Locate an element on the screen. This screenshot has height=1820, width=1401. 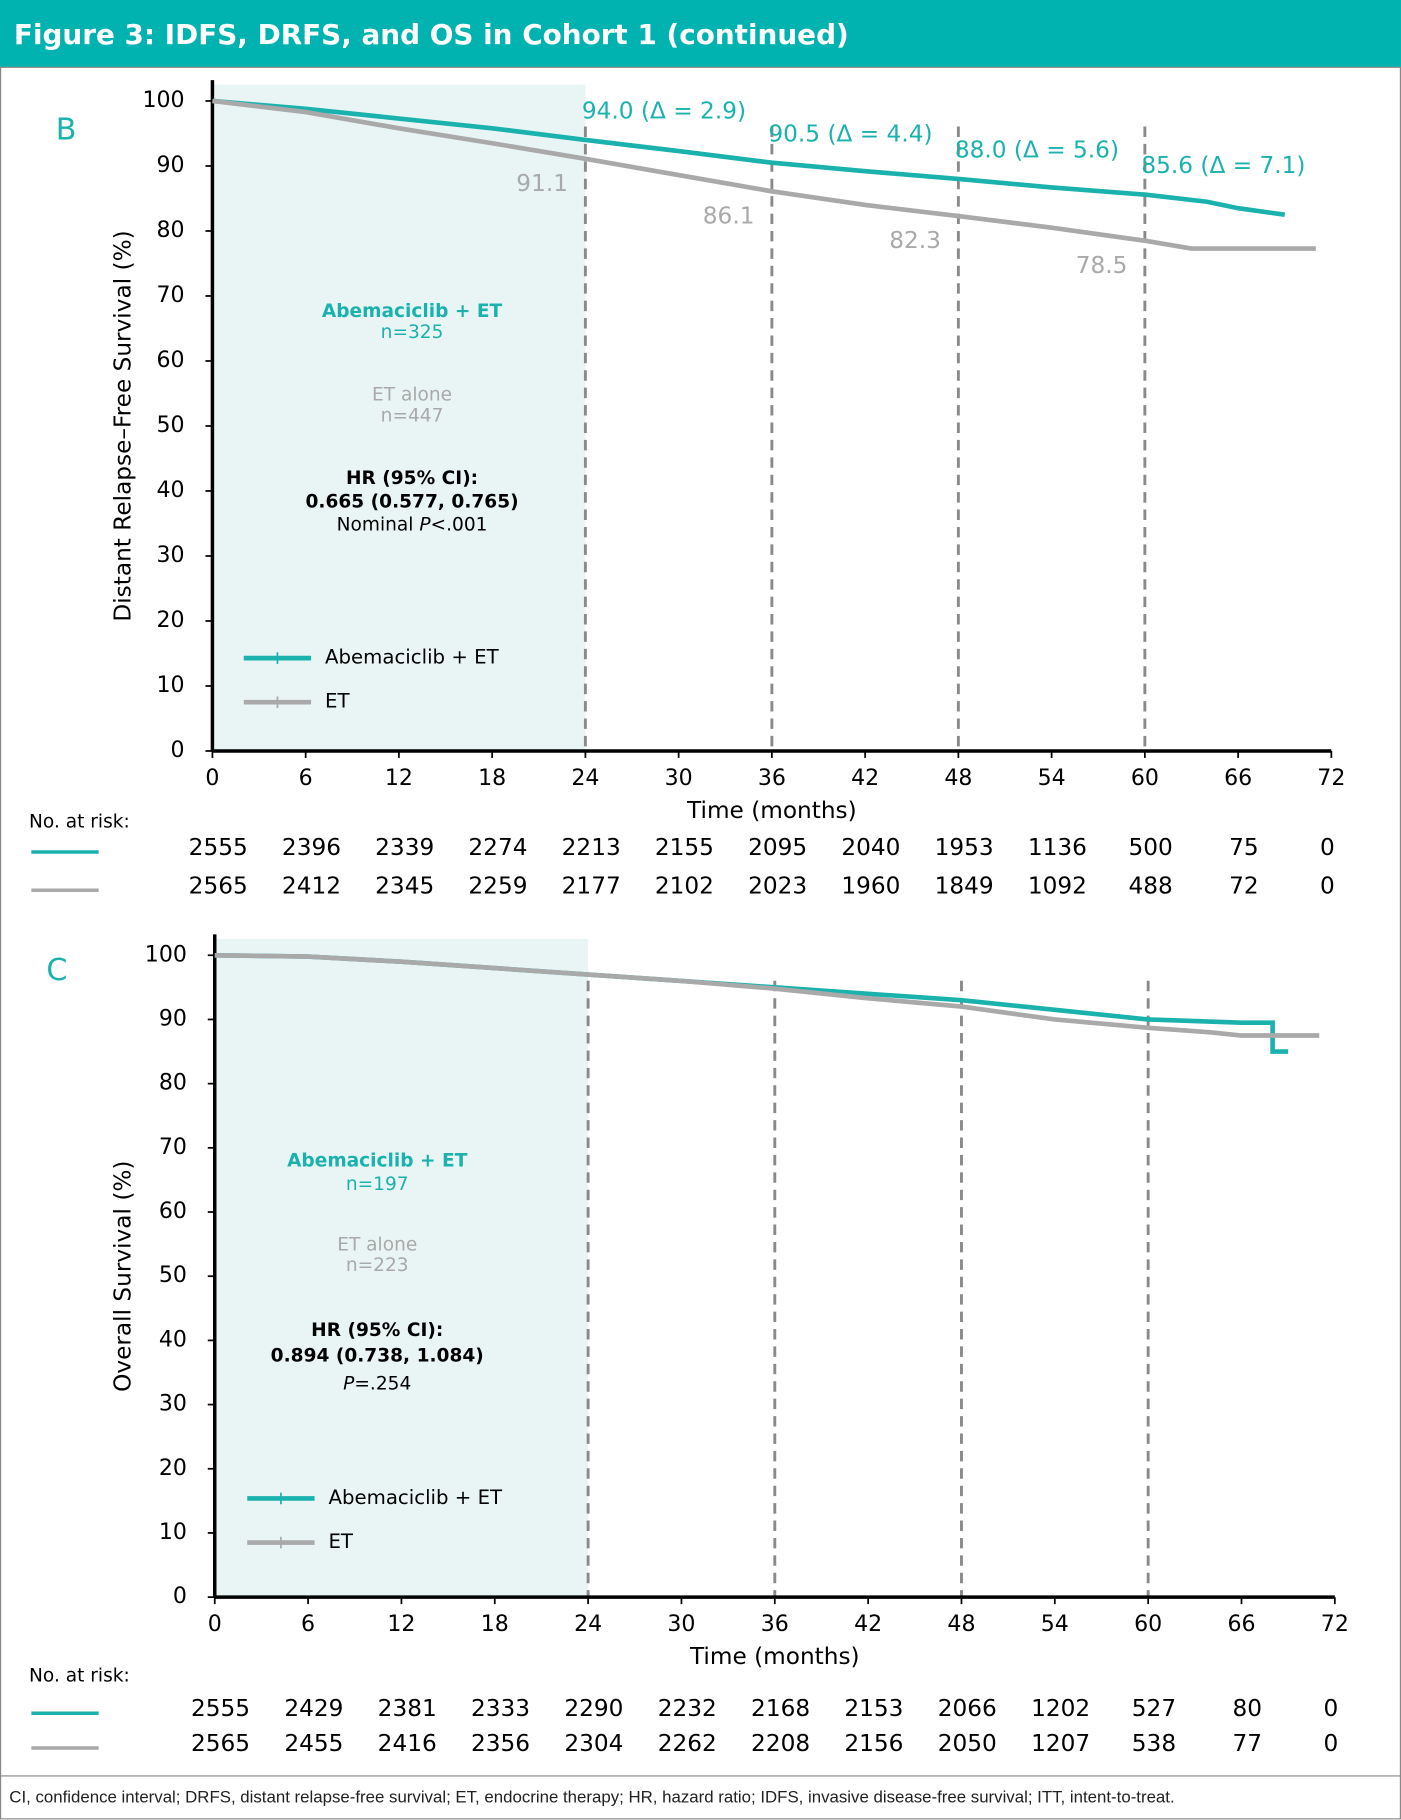
risk-count: 2040 is located at coordinates (870, 847).